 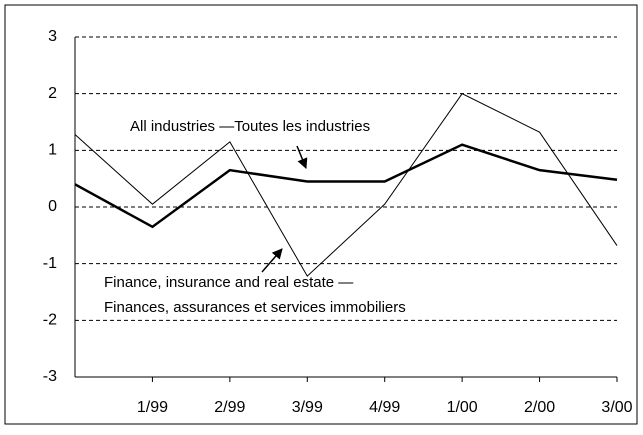 What do you see at coordinates (250, 126) in the screenshot?
I see `annotation: All industries —Toutes les industries` at bounding box center [250, 126].